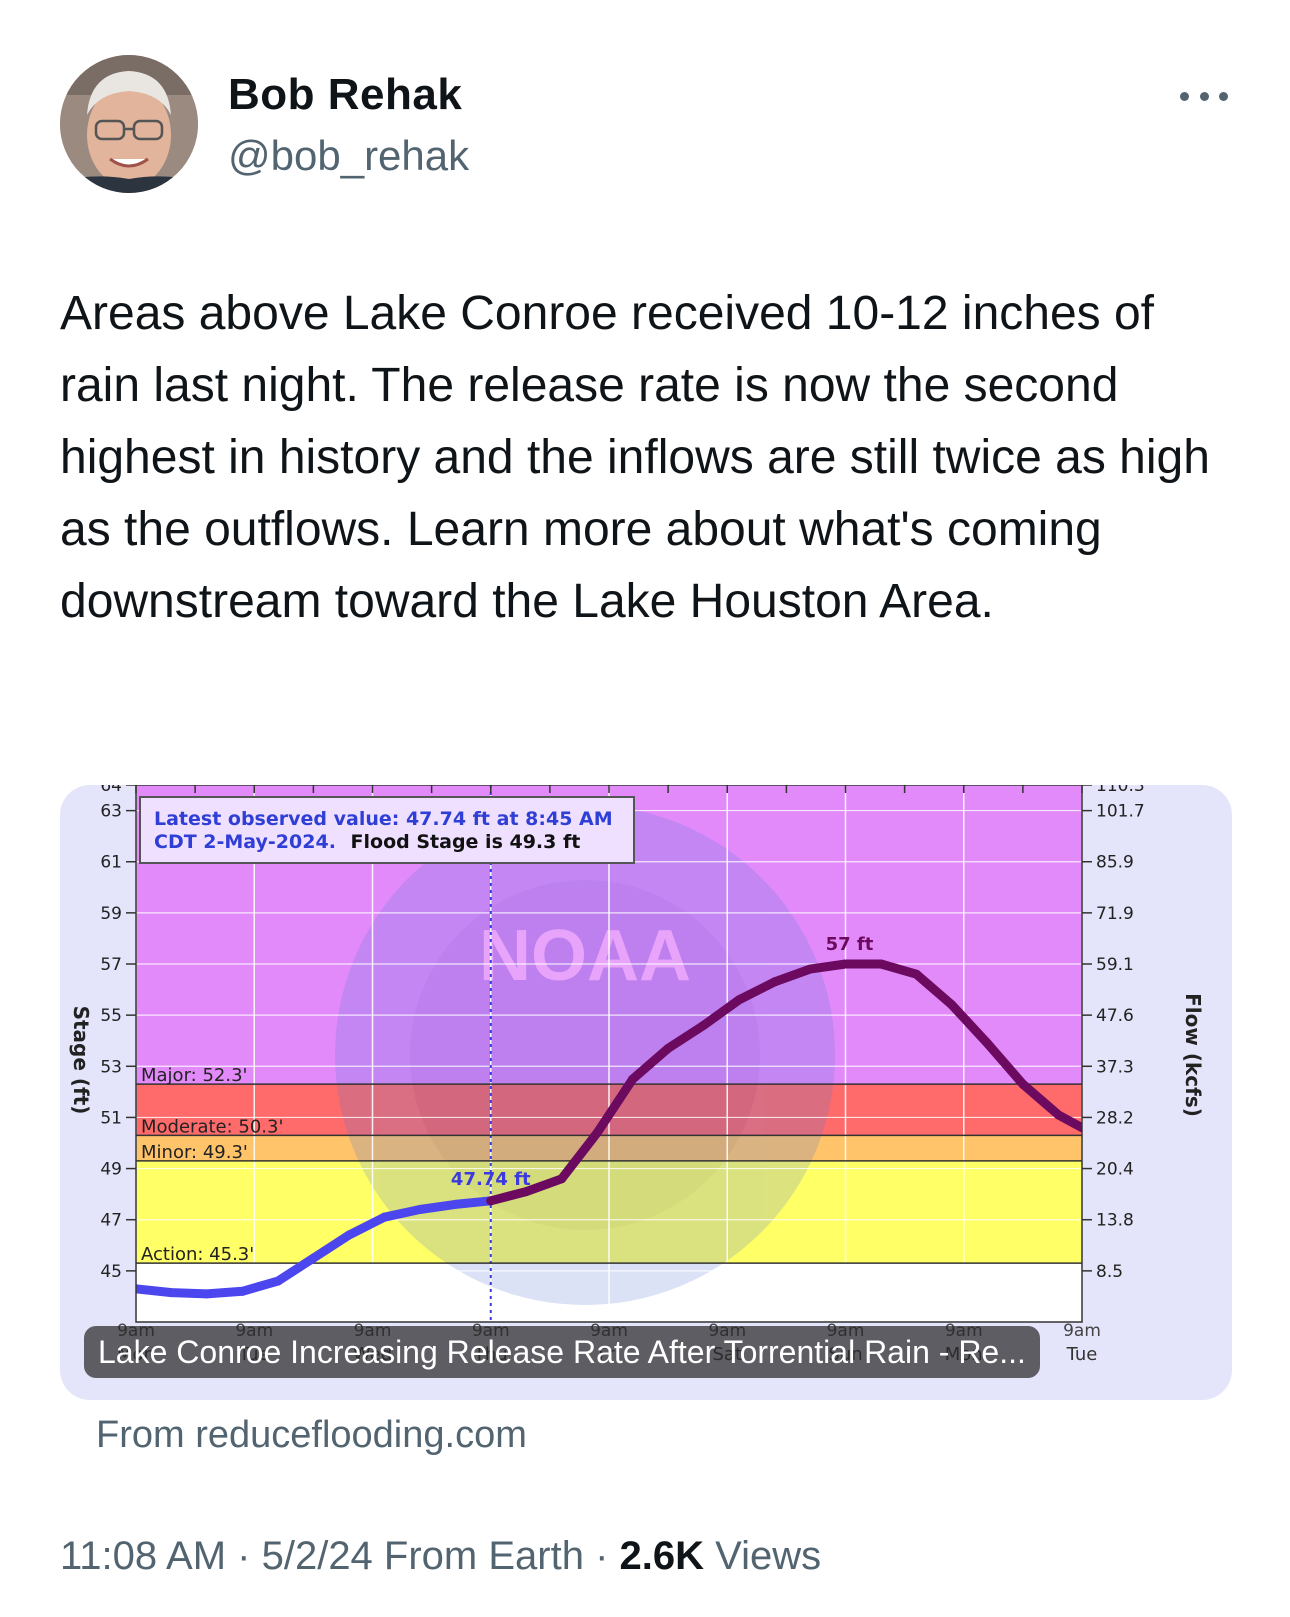  I want to click on y-tick-label: 64, so click(111, 790).